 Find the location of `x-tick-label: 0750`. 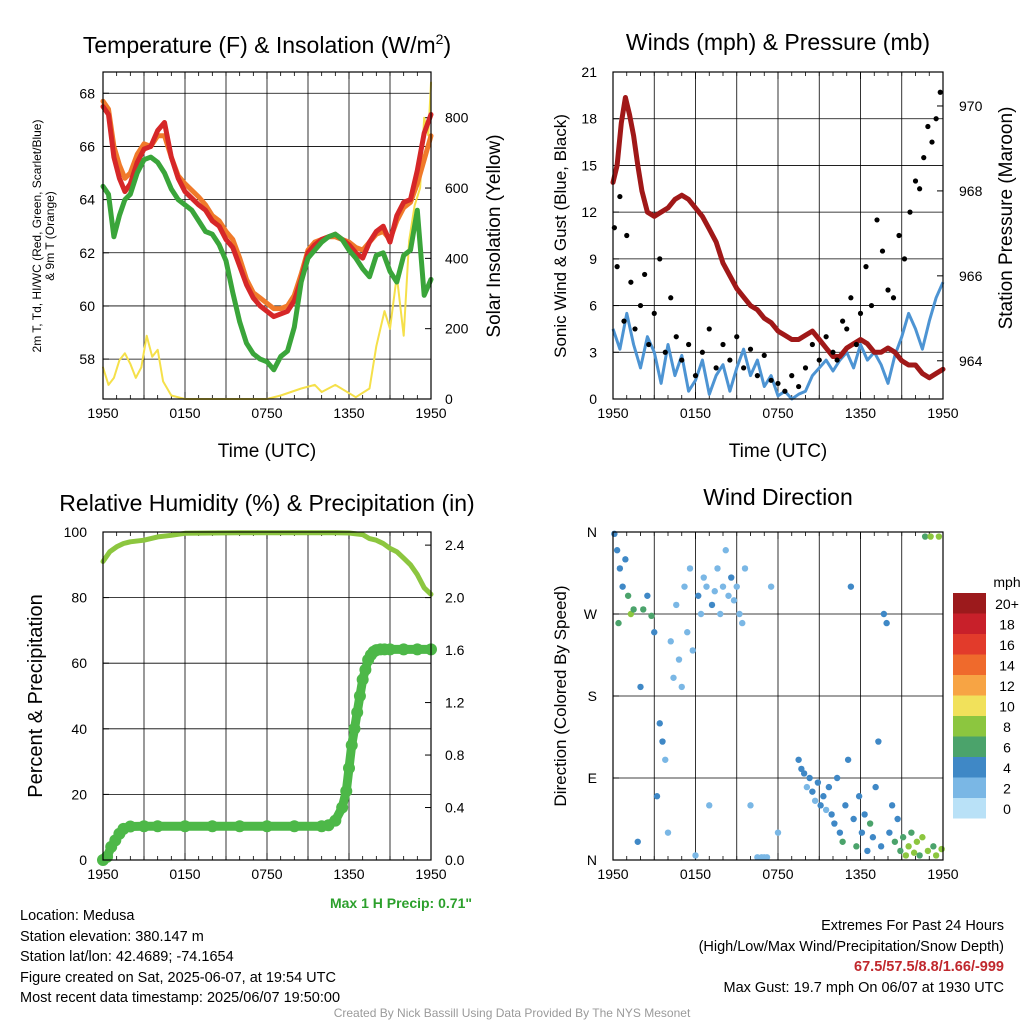

x-tick-label: 0750 is located at coordinates (777, 413).